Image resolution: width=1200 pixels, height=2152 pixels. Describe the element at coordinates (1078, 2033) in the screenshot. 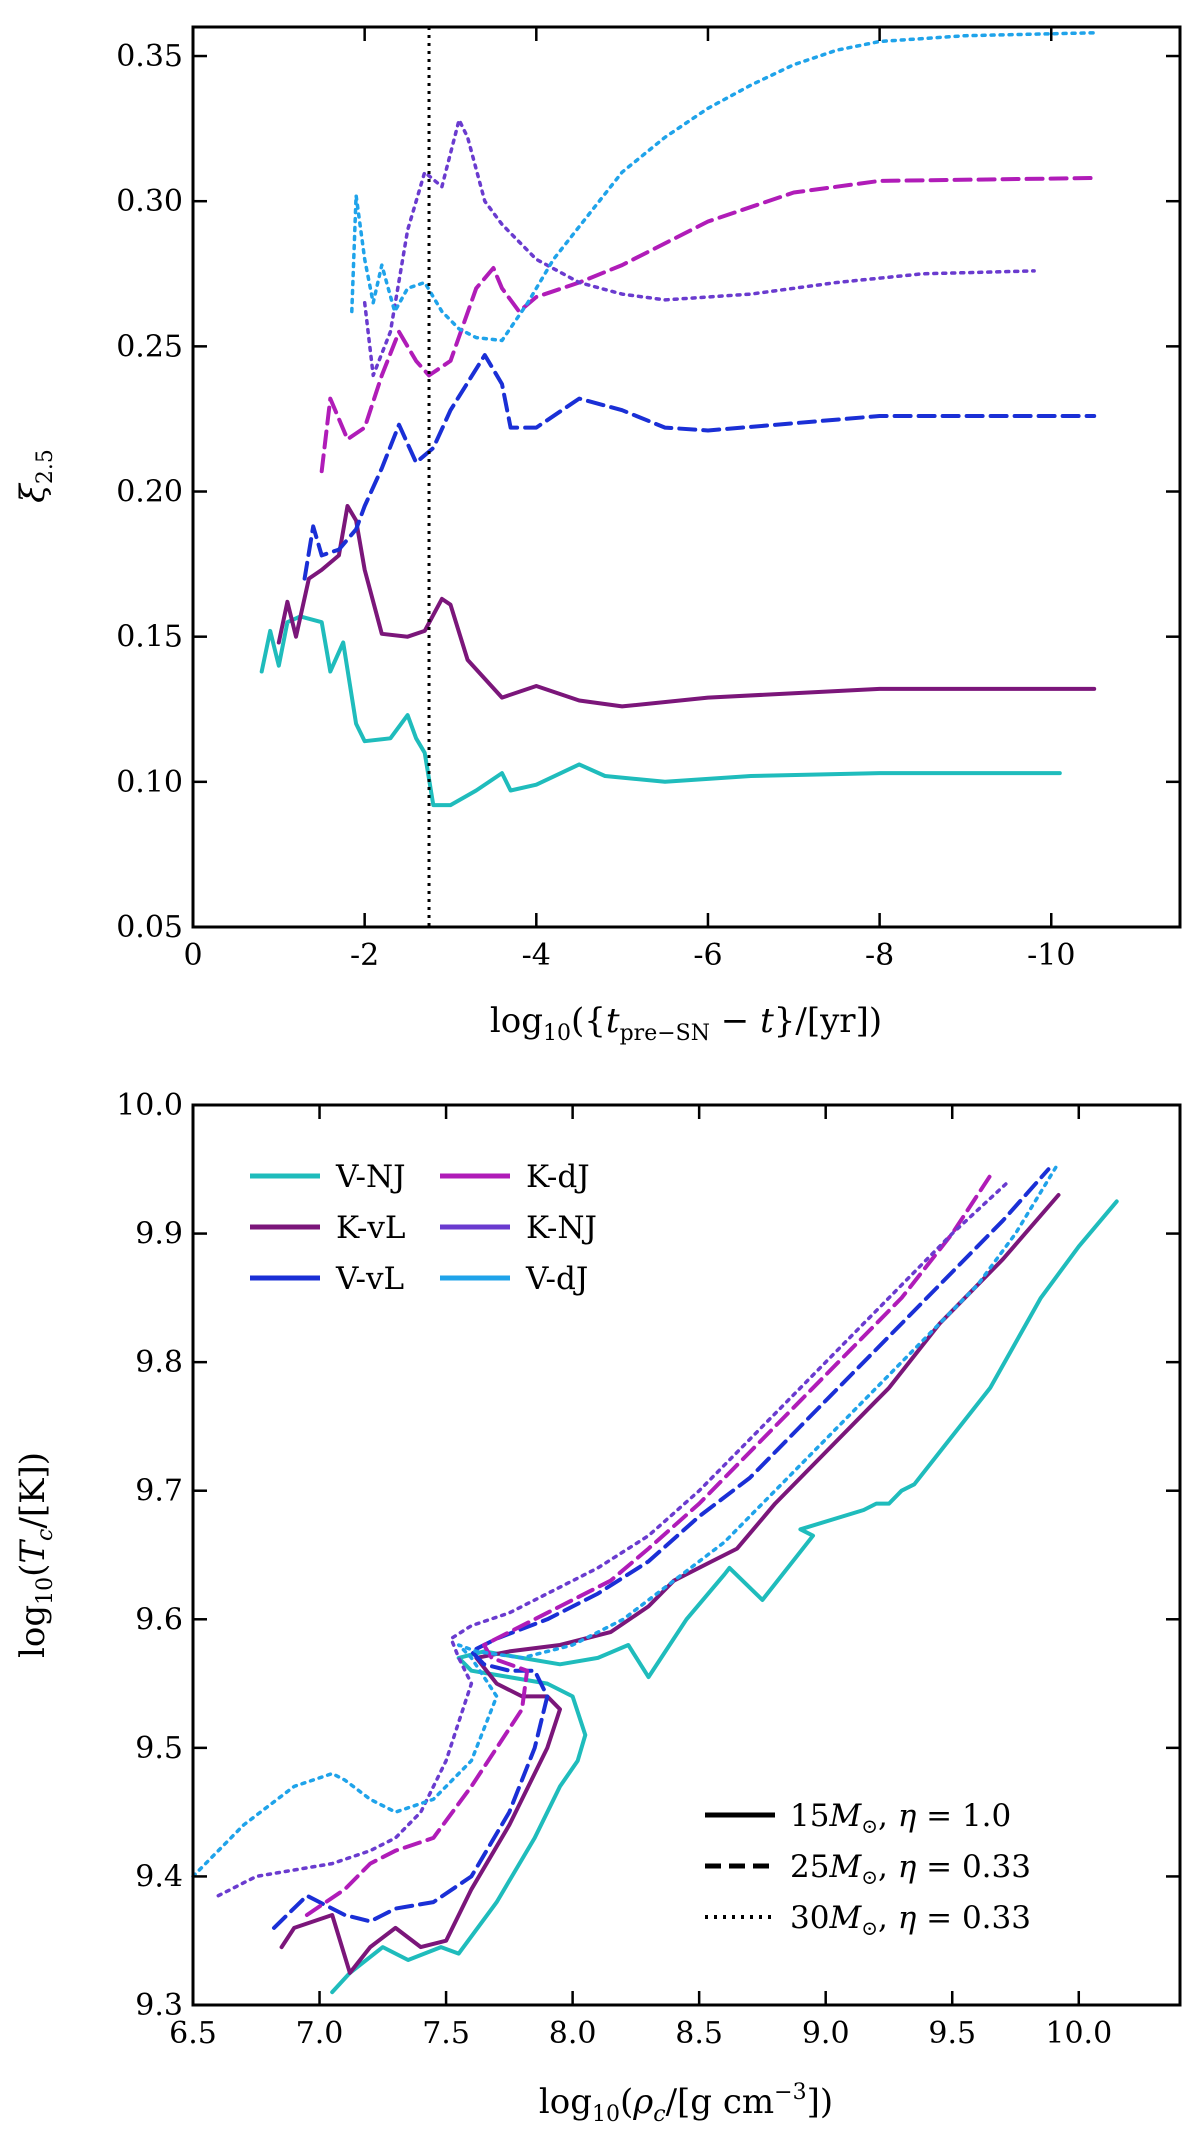

I see `bottom-x-tick-label: 10.0` at that location.